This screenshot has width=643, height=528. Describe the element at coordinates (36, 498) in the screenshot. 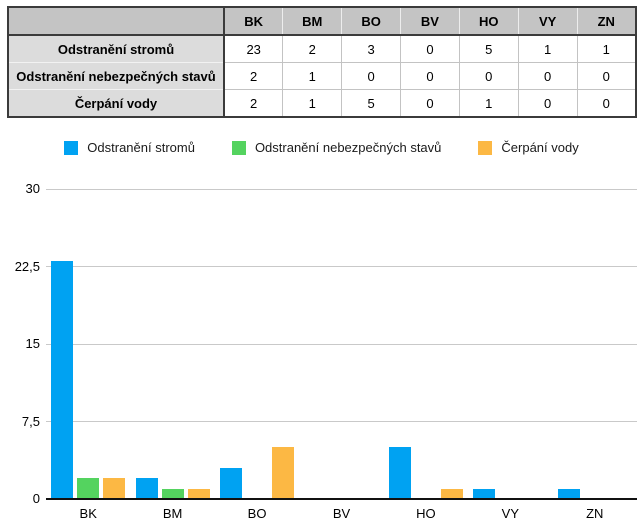

I see `y-tick-label: 0` at that location.